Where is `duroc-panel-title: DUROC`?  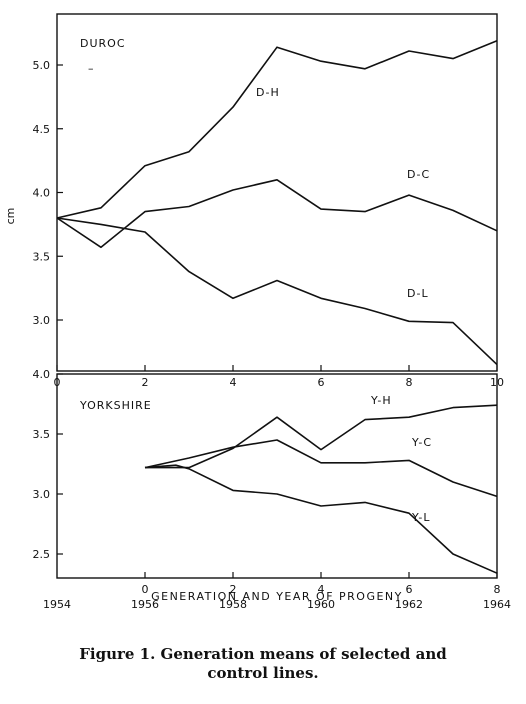 duroc-panel-title: DUROC is located at coordinates (103, 43).